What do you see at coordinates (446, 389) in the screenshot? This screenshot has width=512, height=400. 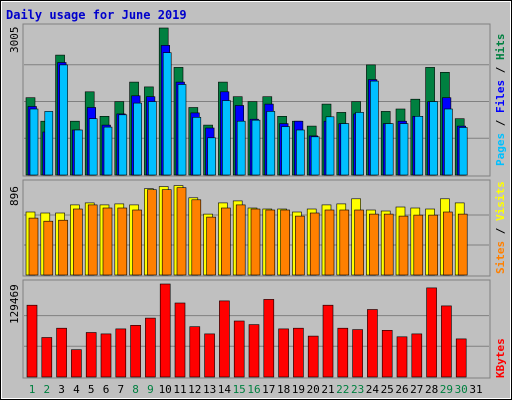 I see `x-label-day-29: 29` at bounding box center [446, 389].